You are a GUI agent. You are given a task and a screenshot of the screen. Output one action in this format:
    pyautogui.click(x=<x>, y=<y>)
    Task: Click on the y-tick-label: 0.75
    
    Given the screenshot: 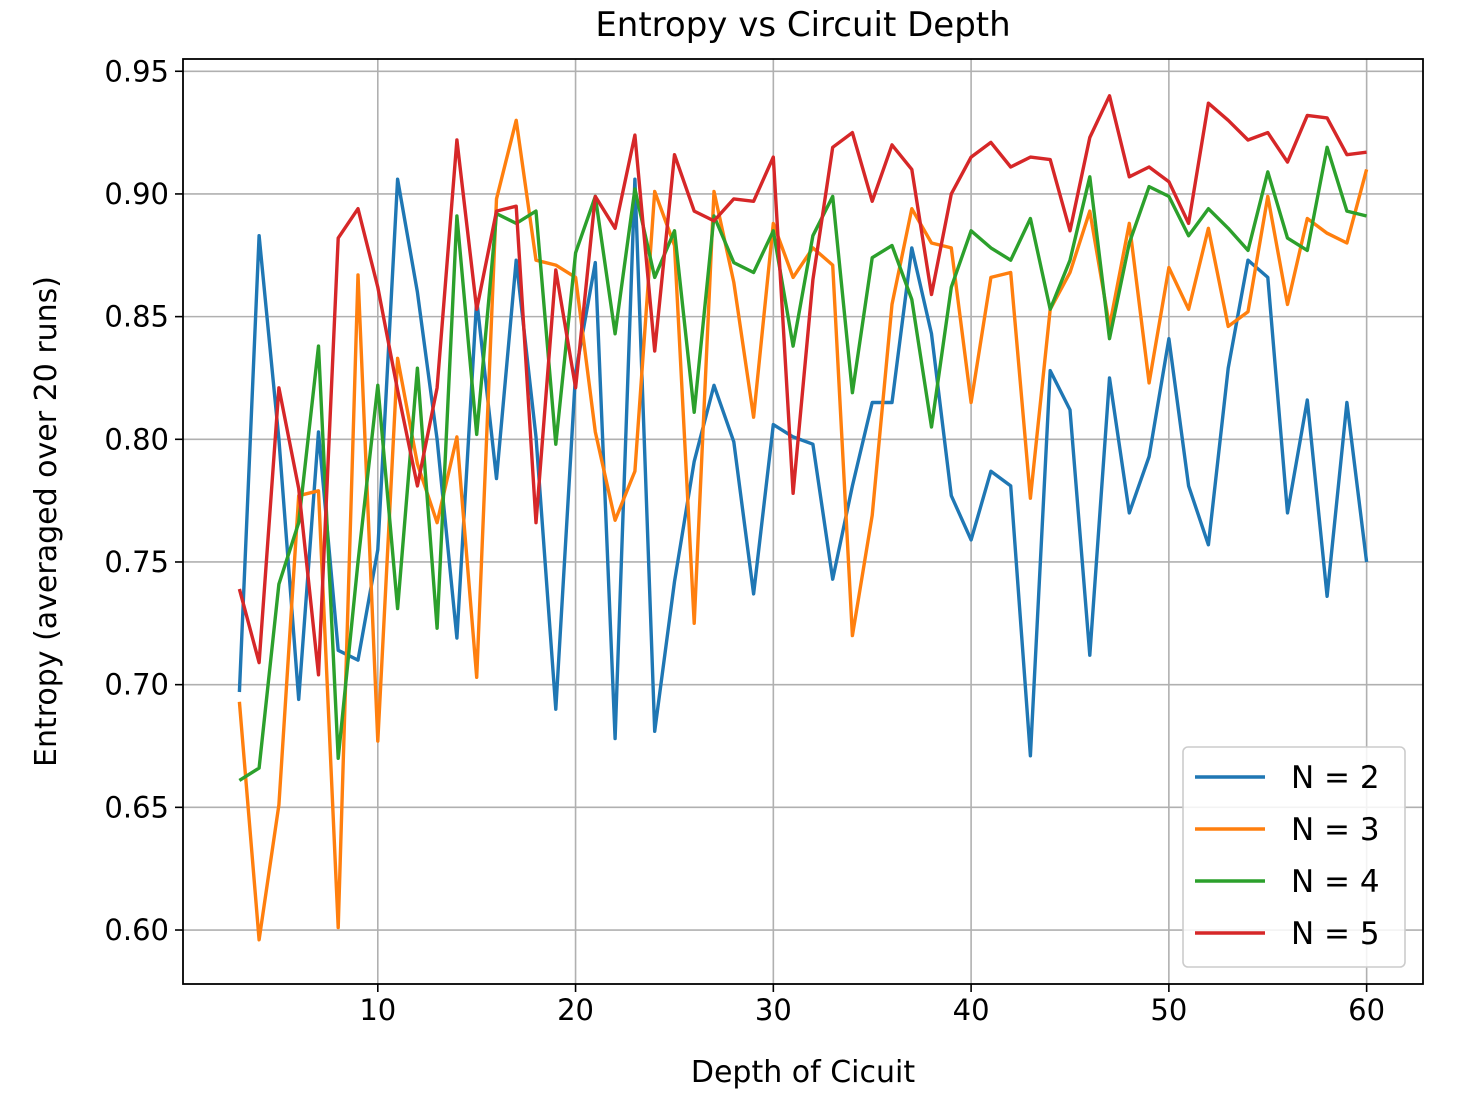 What is the action you would take?
    pyautogui.click(x=136, y=562)
    